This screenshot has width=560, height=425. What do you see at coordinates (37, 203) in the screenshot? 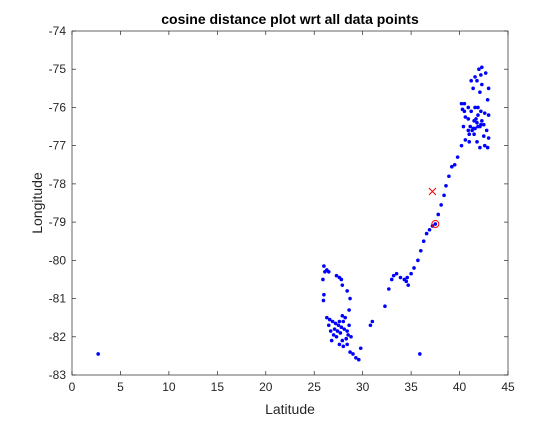
I see `y-axis-label: Longitude` at bounding box center [37, 203].